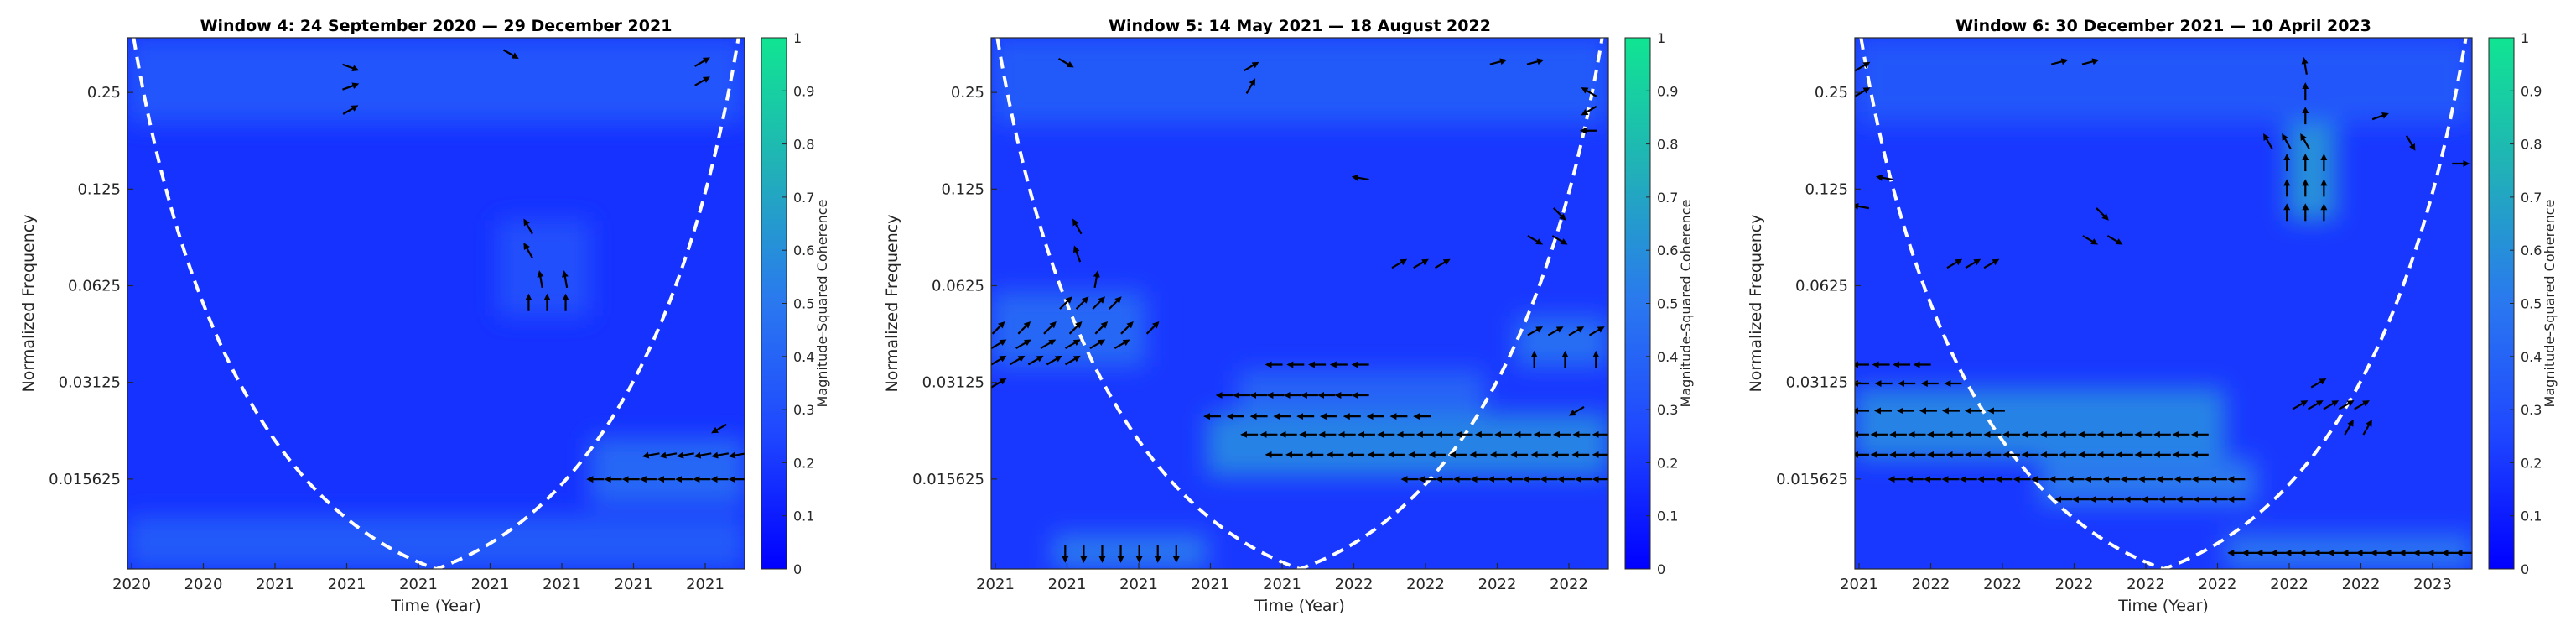  Describe the element at coordinates (1299, 606) in the screenshot. I see `x-axis-label: Time (Year)` at that location.